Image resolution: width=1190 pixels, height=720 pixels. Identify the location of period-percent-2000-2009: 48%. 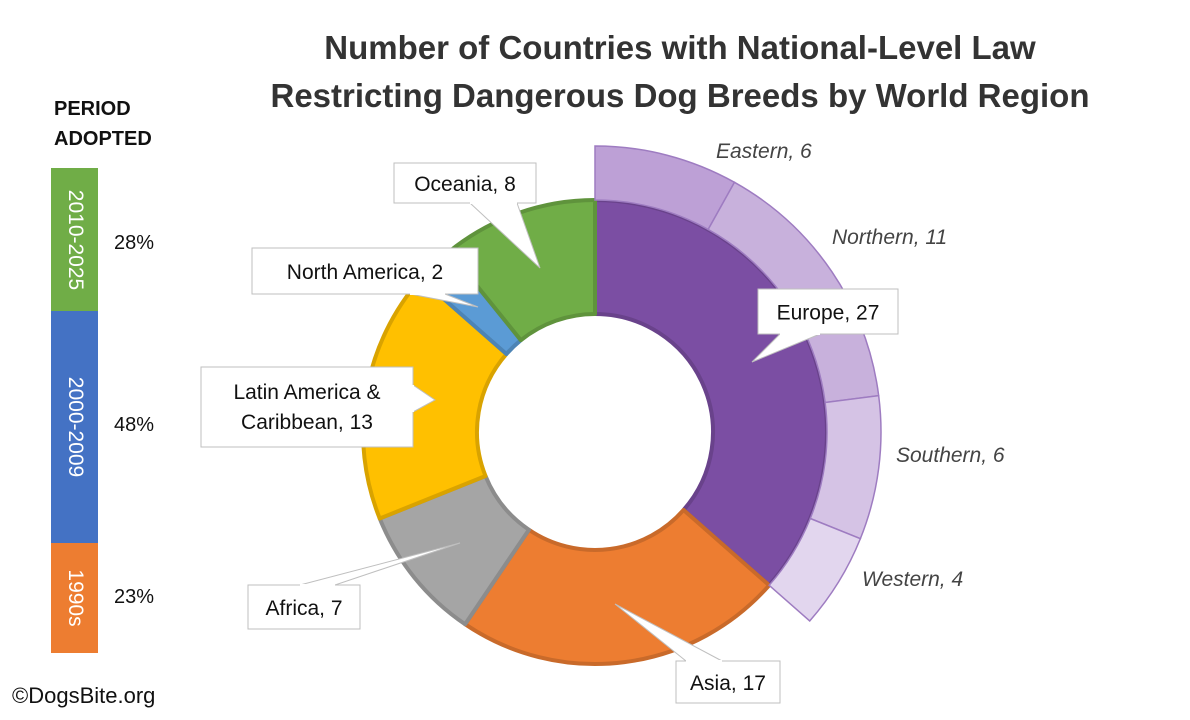
(134, 425).